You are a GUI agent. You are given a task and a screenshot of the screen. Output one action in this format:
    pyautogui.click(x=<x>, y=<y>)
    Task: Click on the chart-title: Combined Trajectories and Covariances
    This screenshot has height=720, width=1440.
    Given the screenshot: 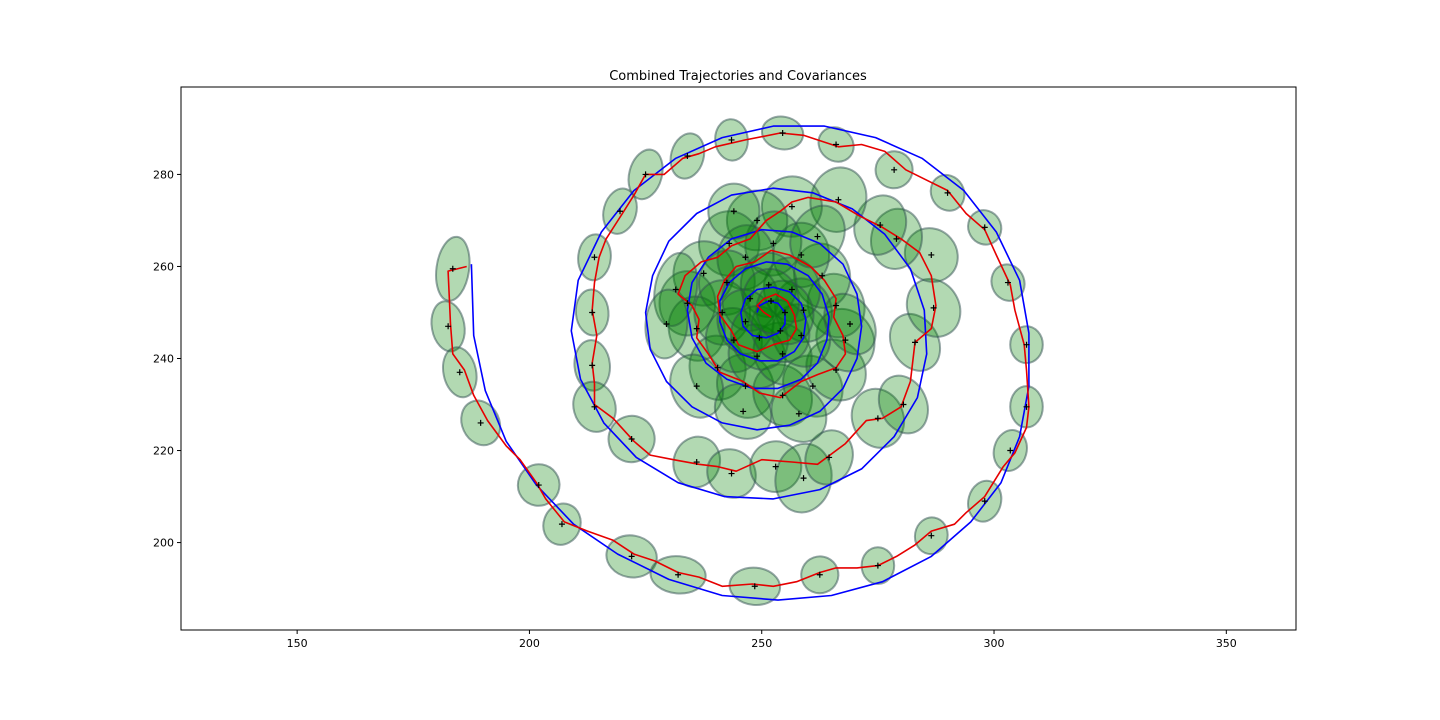 What is the action you would take?
    pyautogui.click(x=738, y=76)
    